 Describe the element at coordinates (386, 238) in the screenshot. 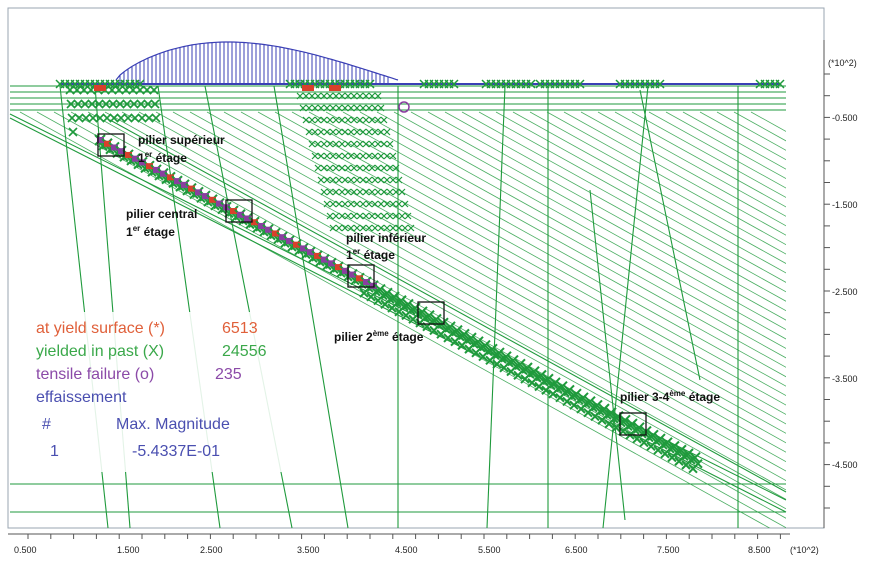

I see `label-pilier-inferieur-1: pilier inférieur` at that location.